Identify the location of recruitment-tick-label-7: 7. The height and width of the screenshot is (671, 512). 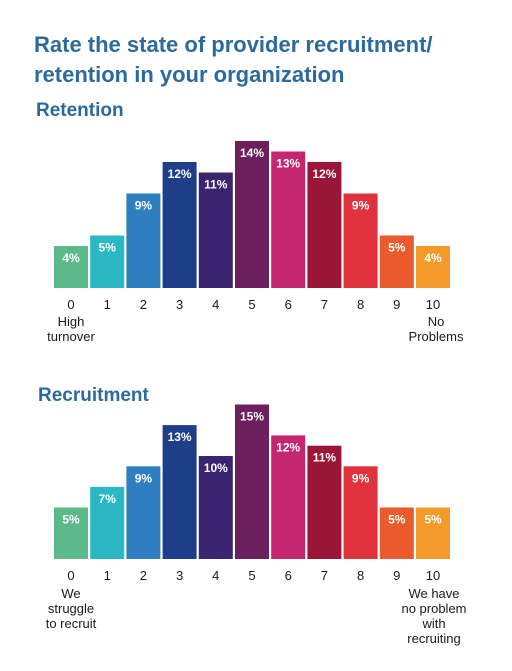
(324, 575).